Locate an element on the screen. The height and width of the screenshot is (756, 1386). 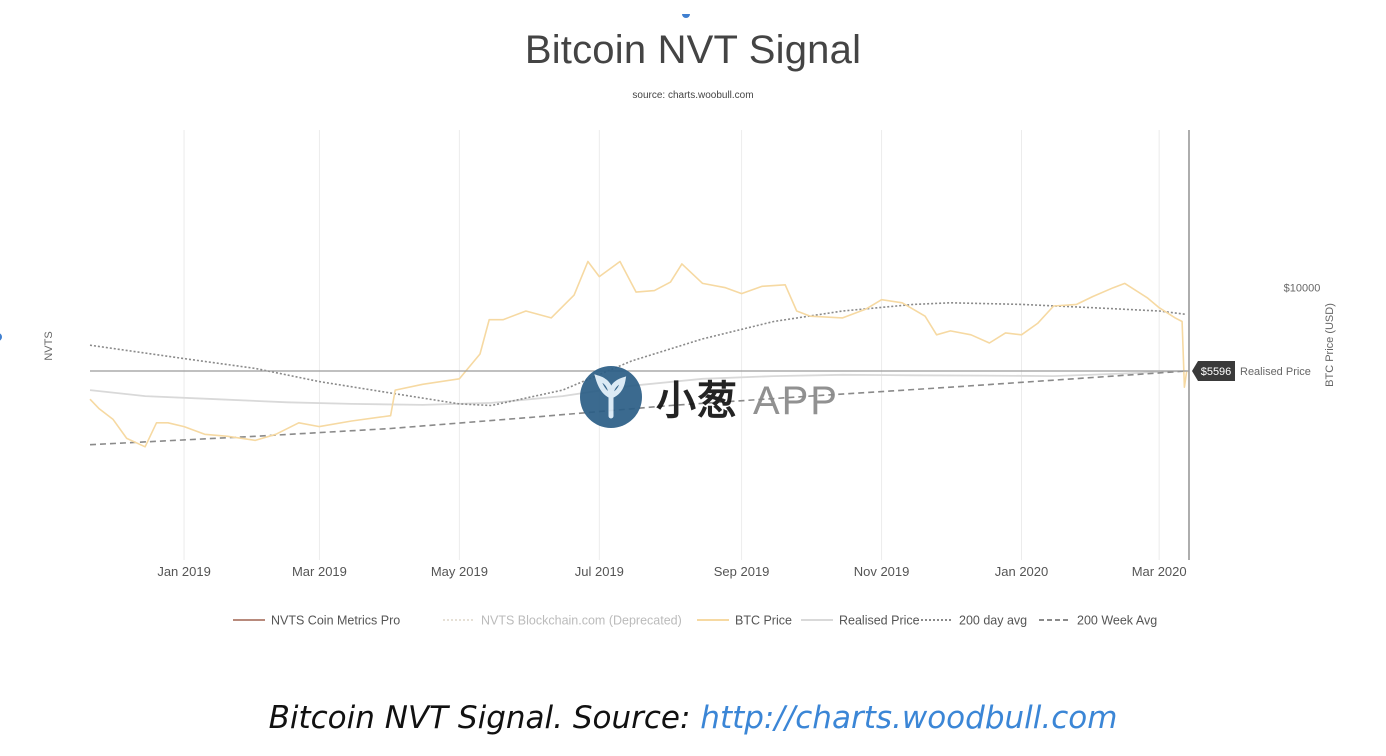
current-price-marker: $5596 Realised Price is located at coordinates (1251, 371).